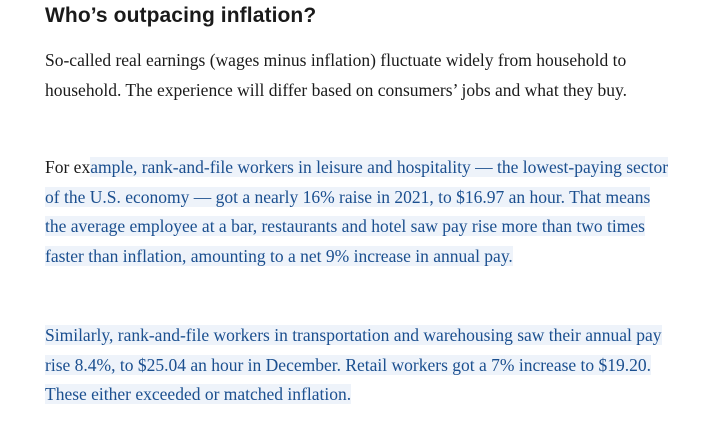  I want to click on paragraph-lead-text: For ex, so click(68, 167).